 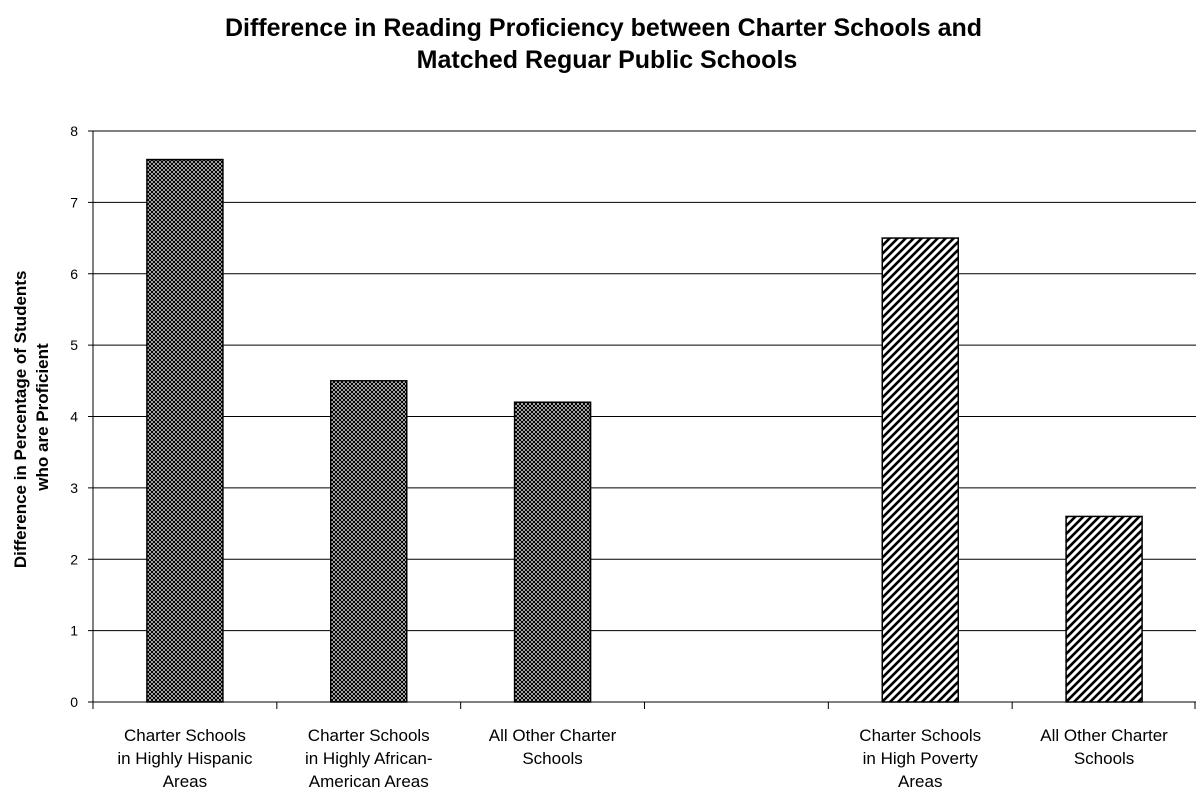 I want to click on y-tick-labels: 0 1 2 3 4 5 6 7 8, so click(x=74, y=416).